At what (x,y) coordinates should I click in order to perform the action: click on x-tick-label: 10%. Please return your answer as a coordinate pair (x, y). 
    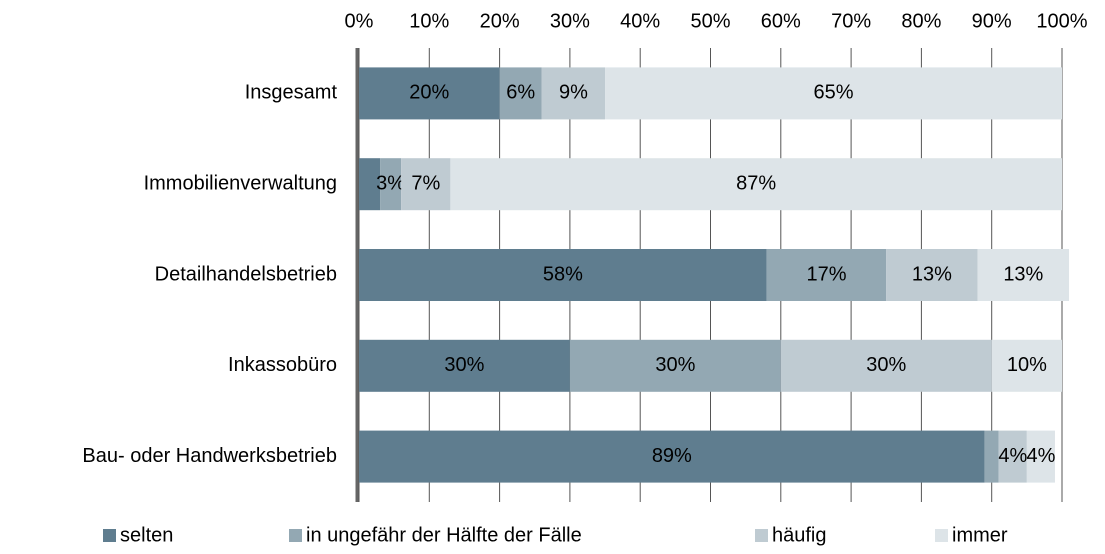
    Looking at the image, I should click on (429, 21).